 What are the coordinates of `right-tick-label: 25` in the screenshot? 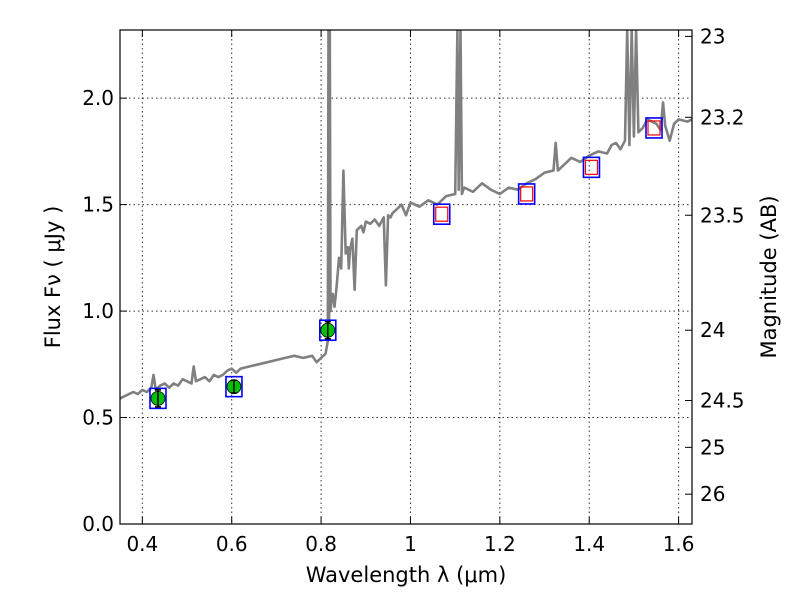 It's located at (712, 447).